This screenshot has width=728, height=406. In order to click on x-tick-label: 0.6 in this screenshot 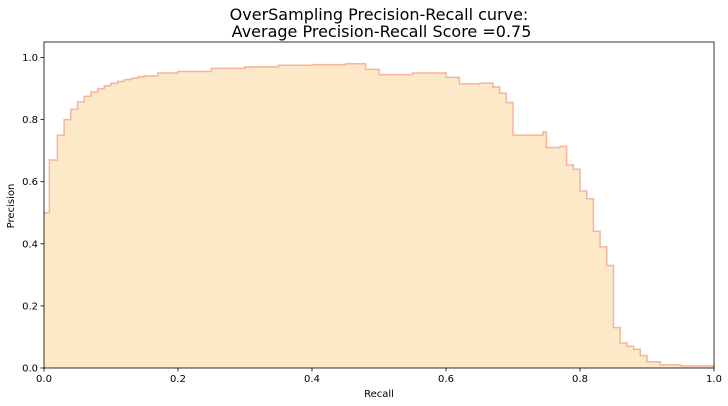, I will do `click(446, 379)`.